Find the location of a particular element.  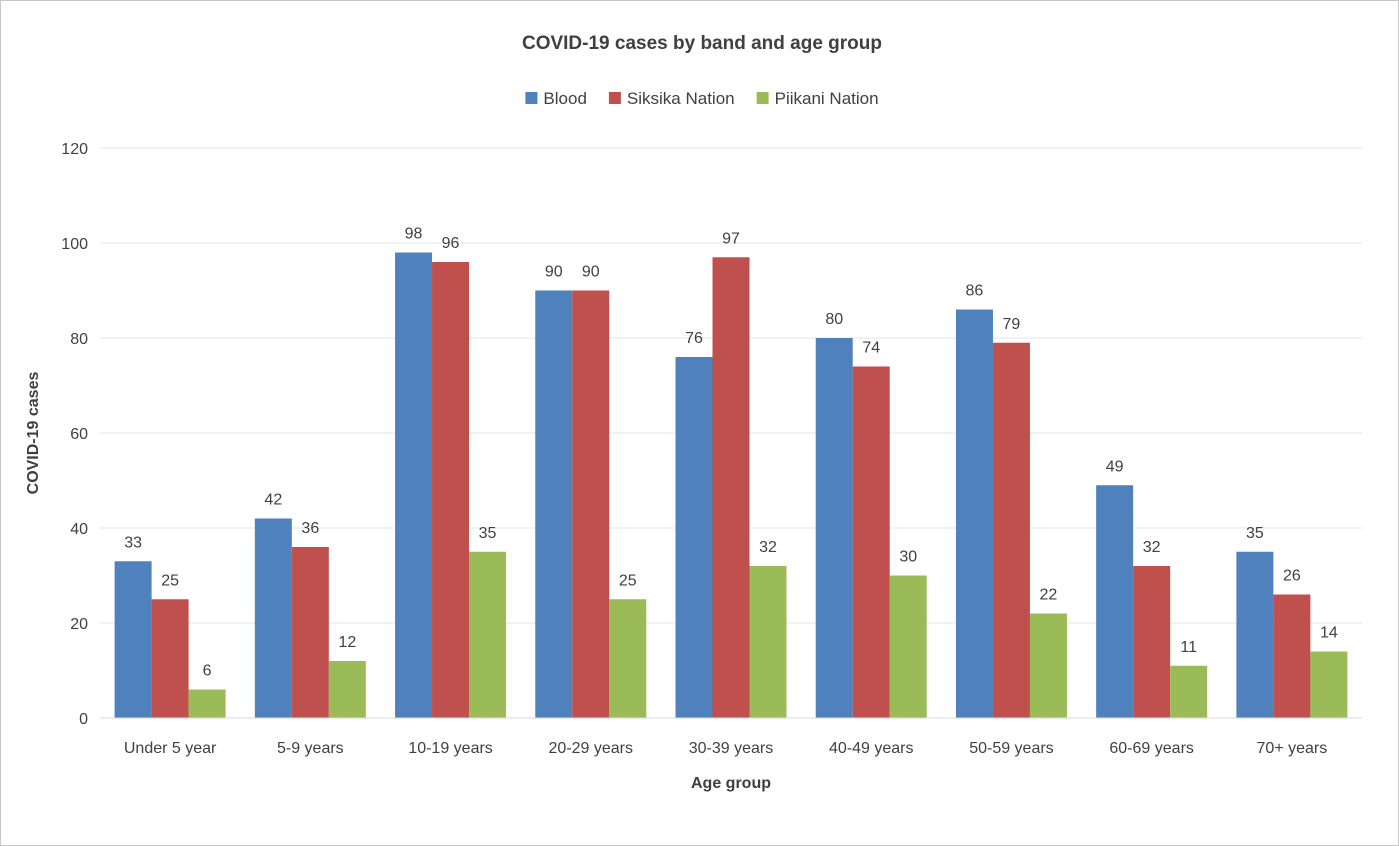

data-label: 12 is located at coordinates (347, 642).